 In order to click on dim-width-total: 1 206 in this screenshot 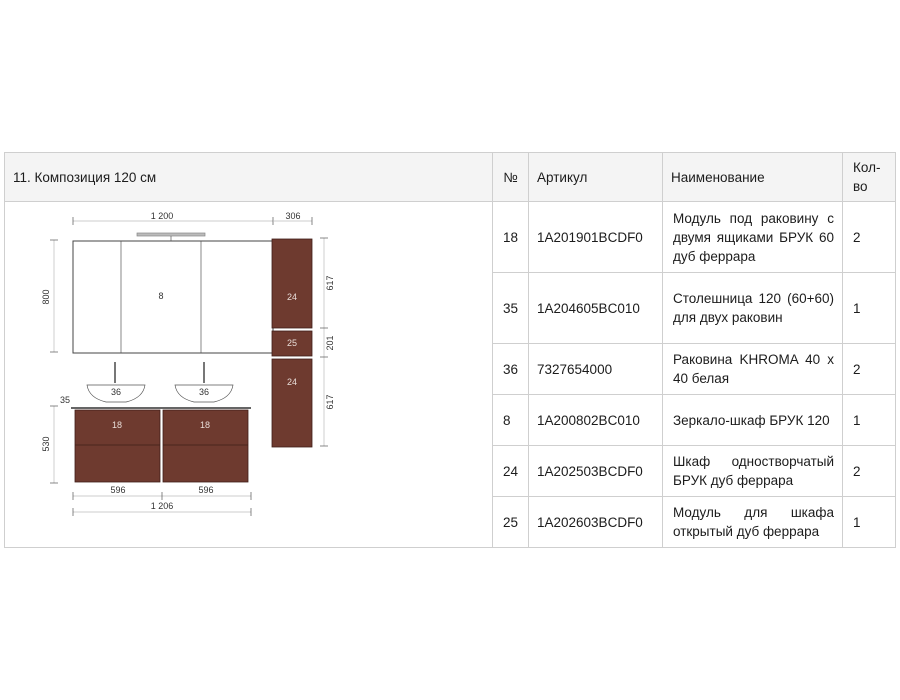, I will do `click(162, 506)`.